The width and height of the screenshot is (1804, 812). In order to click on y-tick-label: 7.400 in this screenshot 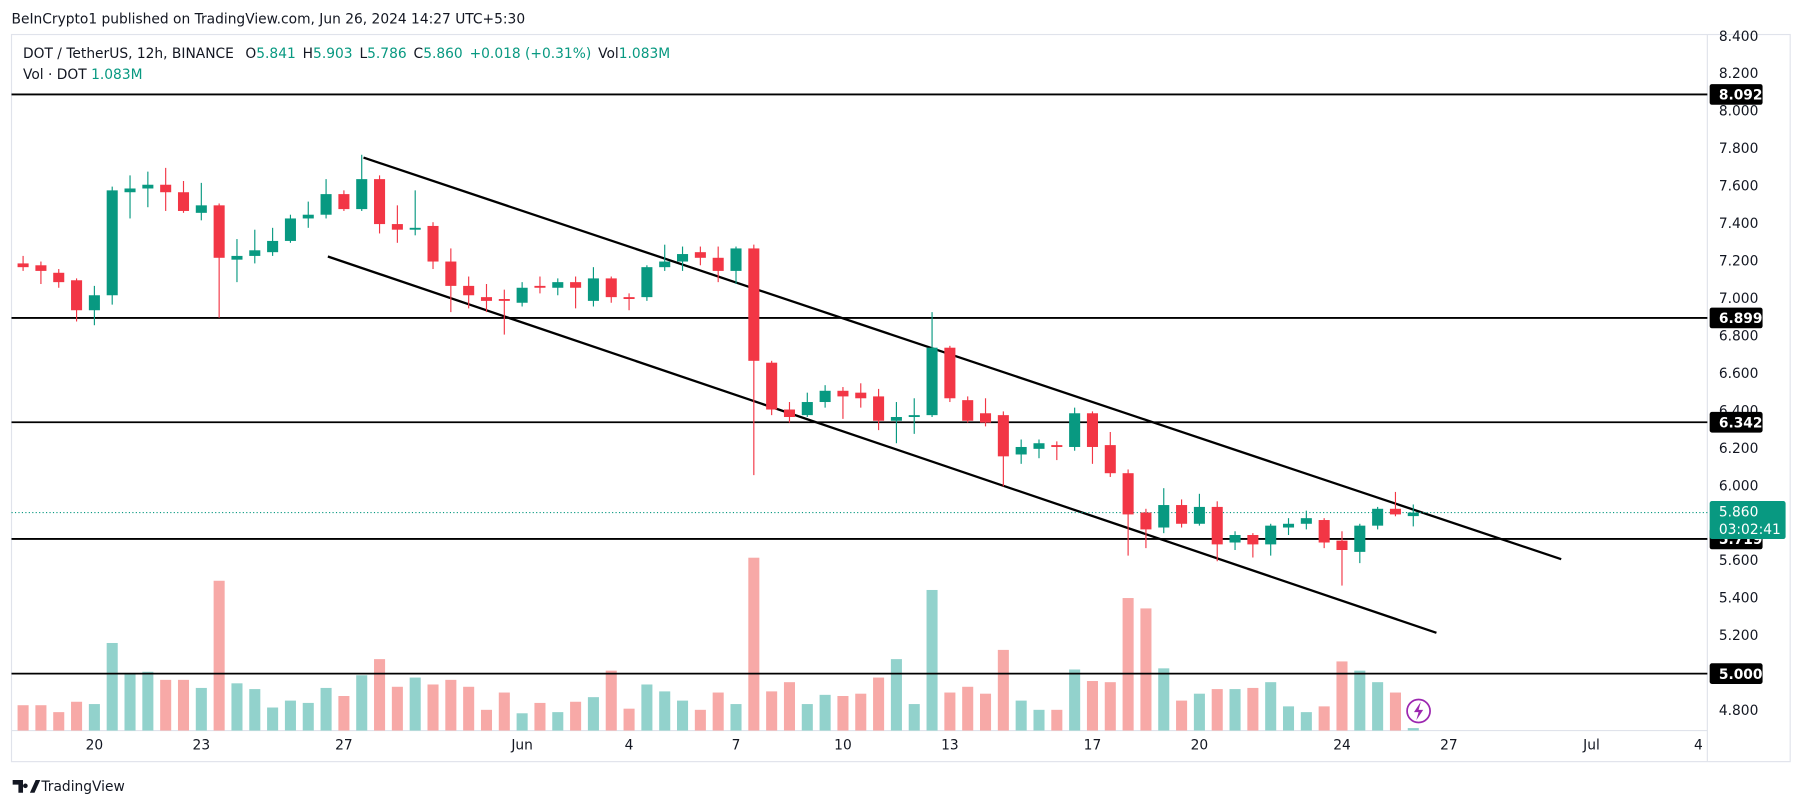, I will do `click(1739, 224)`.